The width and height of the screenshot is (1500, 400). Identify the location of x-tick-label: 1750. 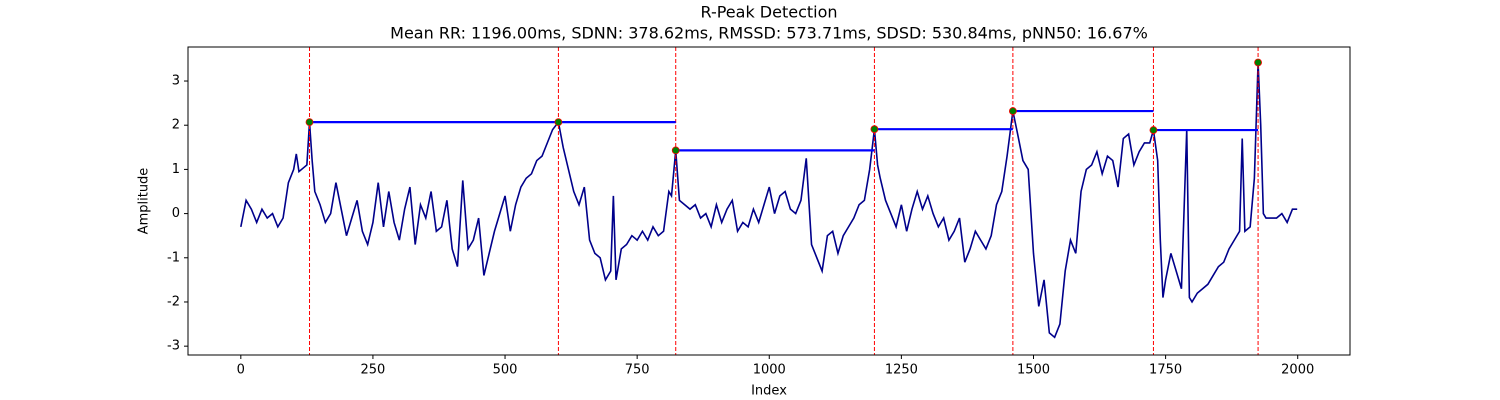
(1165, 370).